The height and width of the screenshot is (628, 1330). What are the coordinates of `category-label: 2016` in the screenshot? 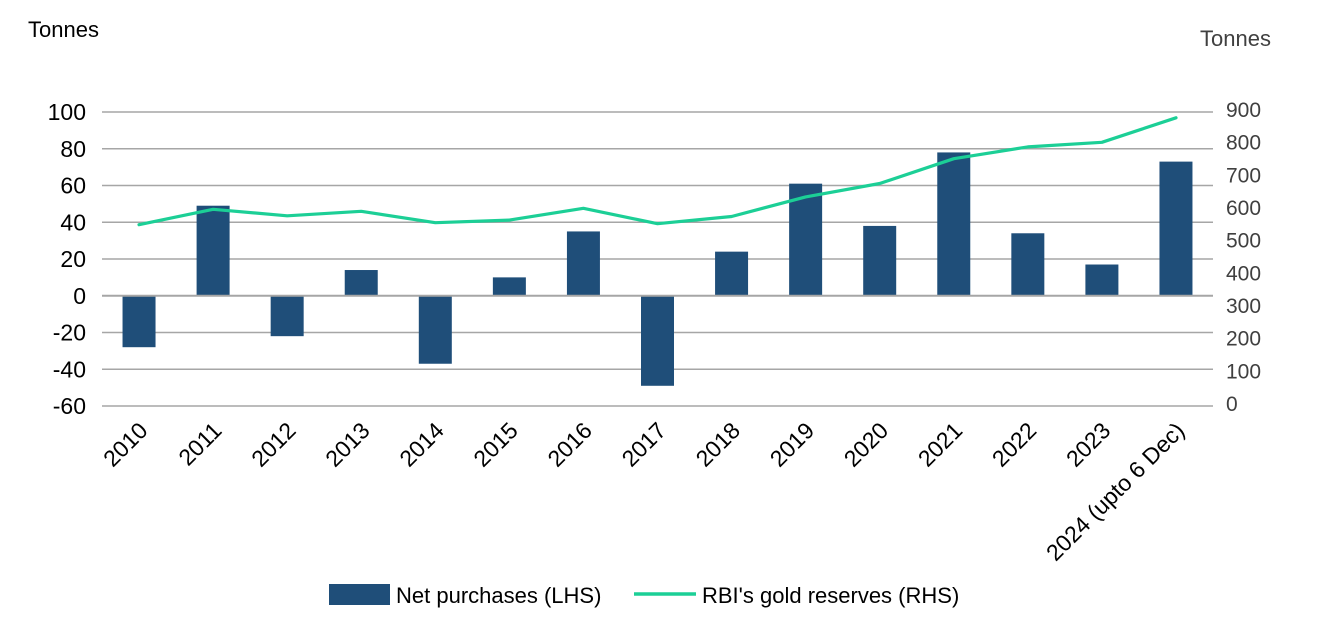 It's located at (569, 444).